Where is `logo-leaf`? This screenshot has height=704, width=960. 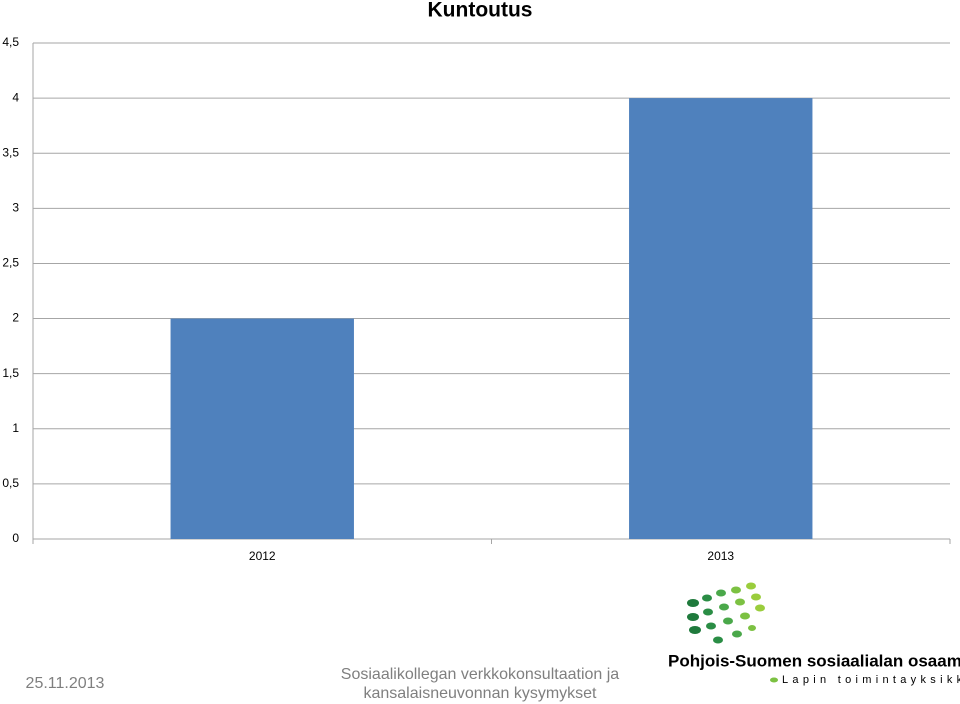 logo-leaf is located at coordinates (774, 680).